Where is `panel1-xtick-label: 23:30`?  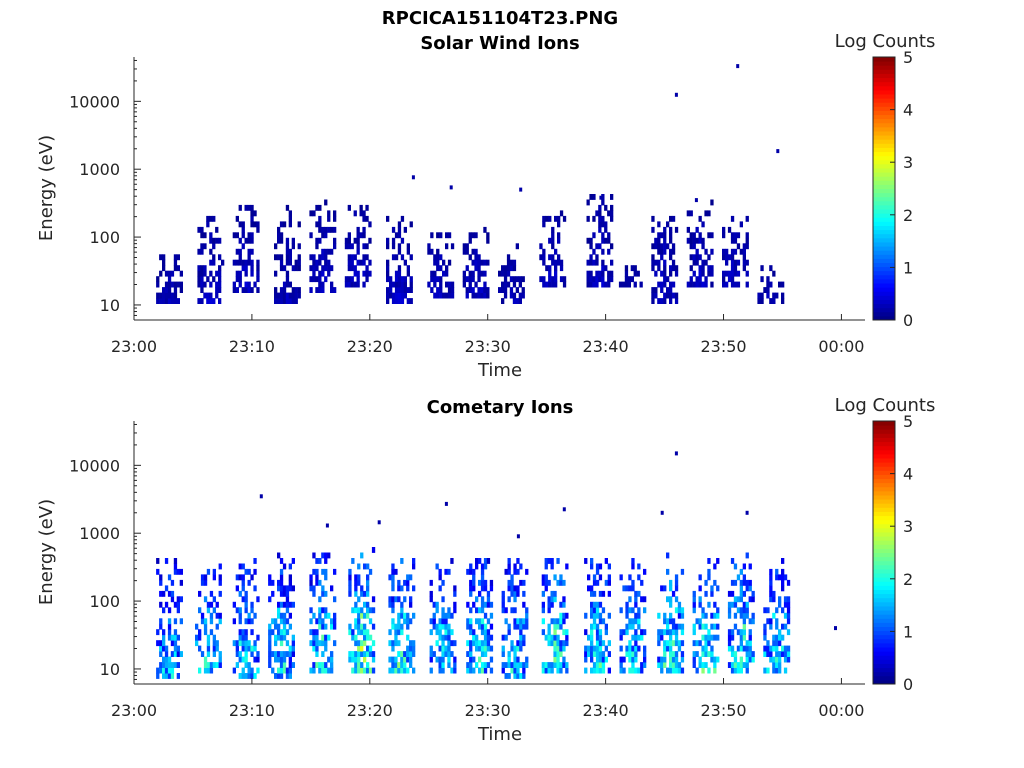
panel1-xtick-label: 23:30 is located at coordinates (488, 346).